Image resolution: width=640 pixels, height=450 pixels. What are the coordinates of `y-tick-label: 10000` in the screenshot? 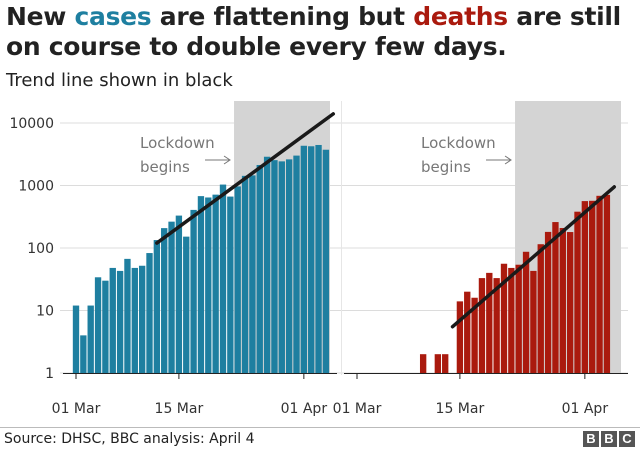 It's located at (31, 124).